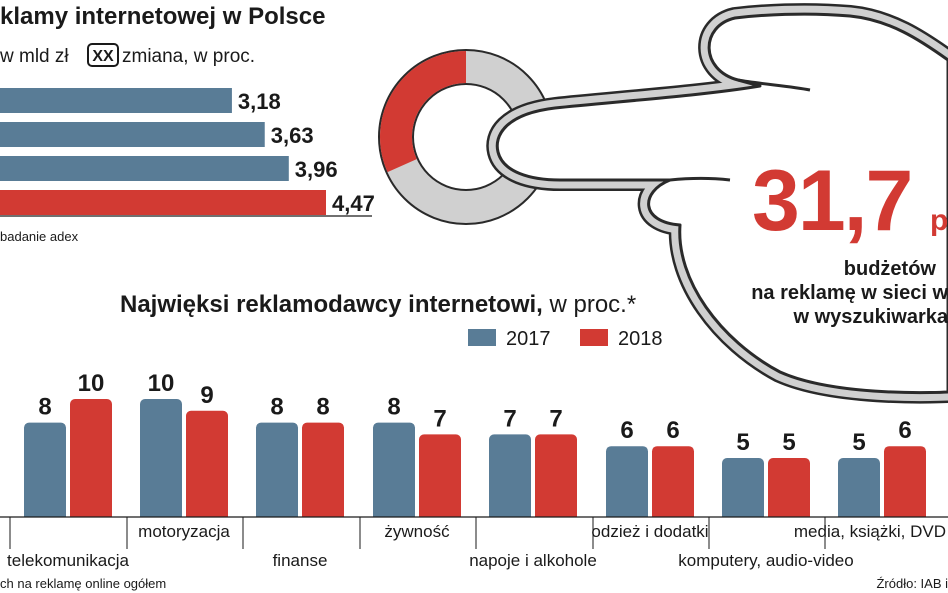 This screenshot has height=593, width=948. I want to click on category-label: media, książki, DVD, so click(870, 531).